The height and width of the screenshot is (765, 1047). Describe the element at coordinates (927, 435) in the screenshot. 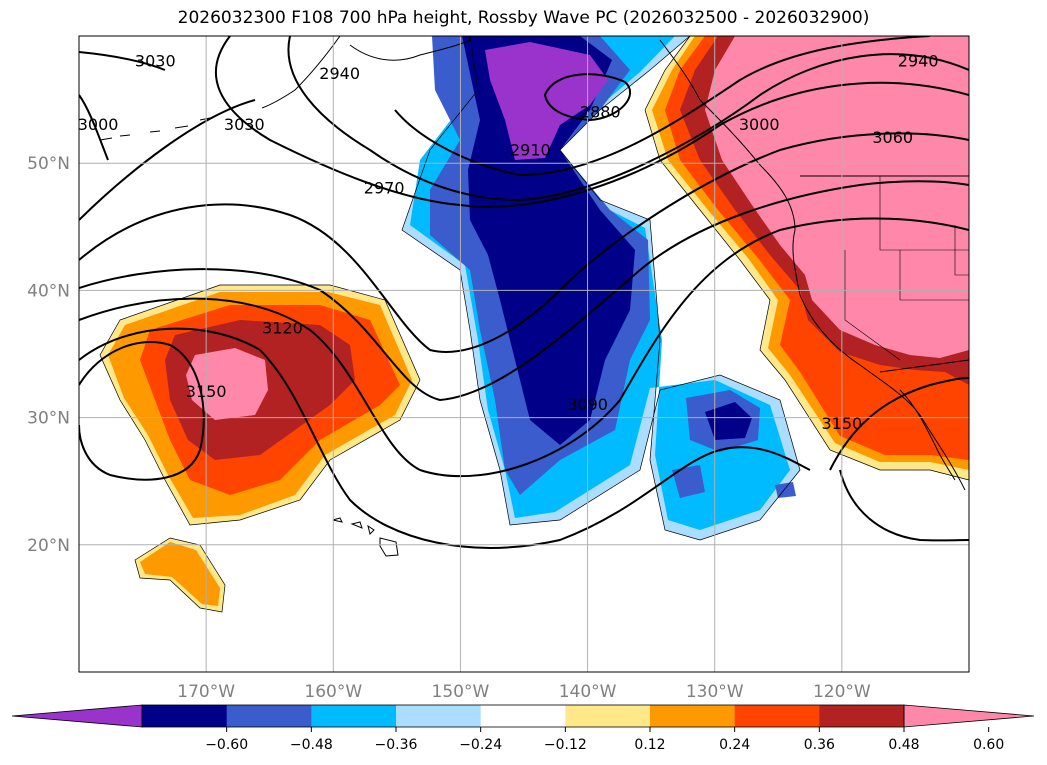

I see `baja-california` at that location.